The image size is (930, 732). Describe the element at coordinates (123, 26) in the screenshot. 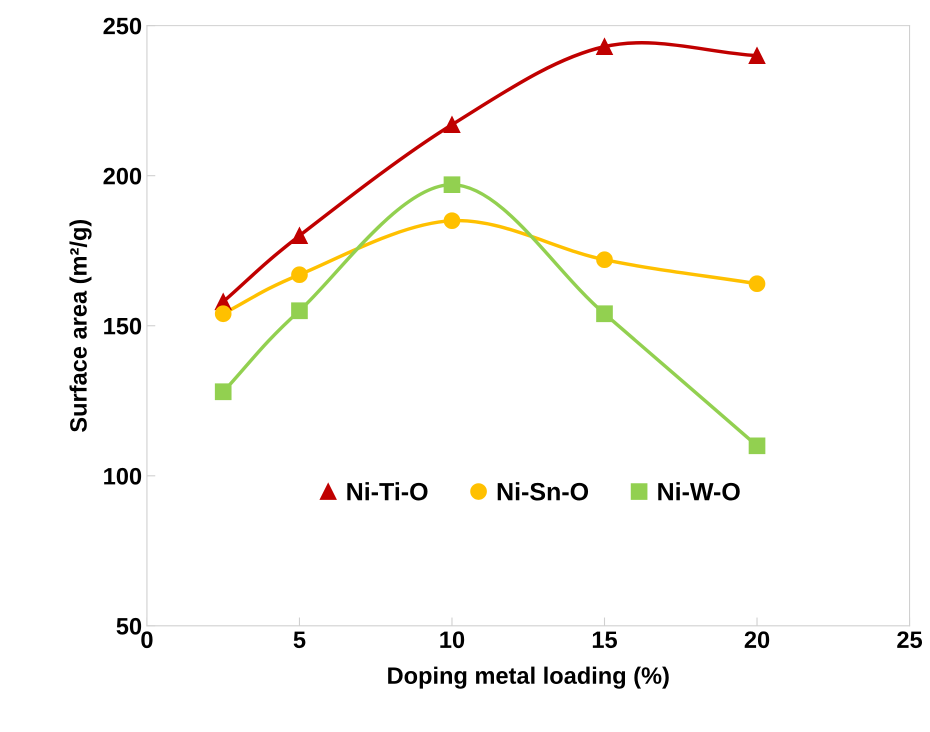

I see `y-tick-label: 250` at that location.